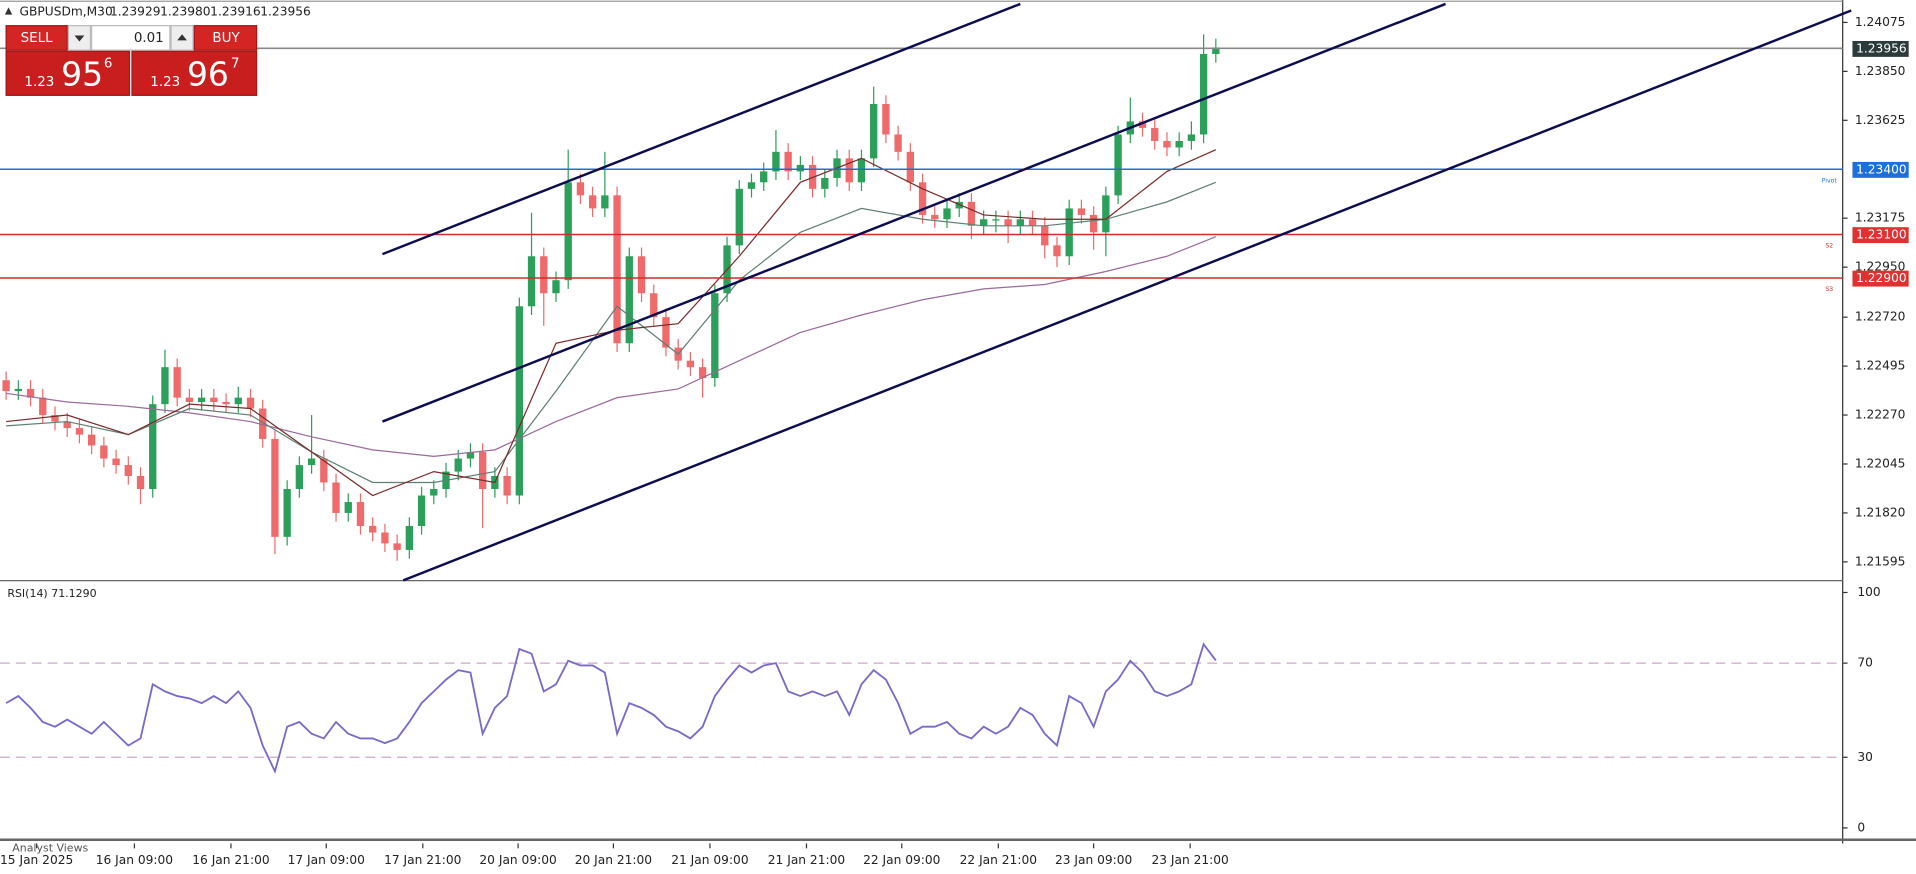 The width and height of the screenshot is (1916, 874). What do you see at coordinates (701, 129) in the screenshot?
I see `trend-line` at bounding box center [701, 129].